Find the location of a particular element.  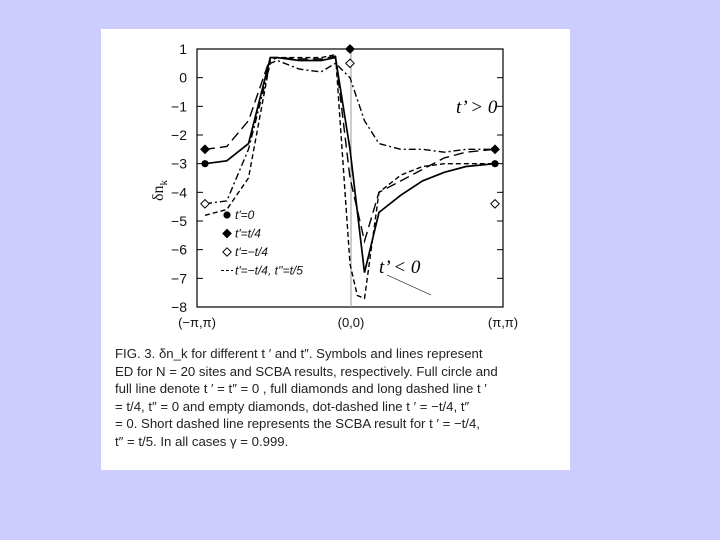

y-tick-label: −3 is located at coordinates (179, 164).